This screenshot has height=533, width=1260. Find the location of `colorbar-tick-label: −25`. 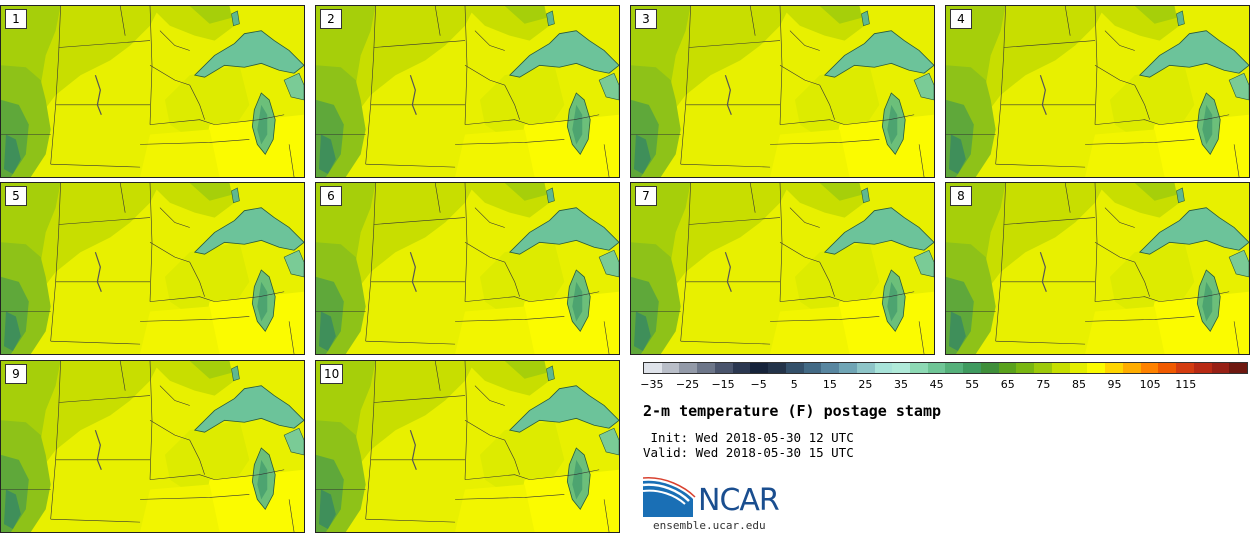

colorbar-tick-label: −25 is located at coordinates (687, 384).